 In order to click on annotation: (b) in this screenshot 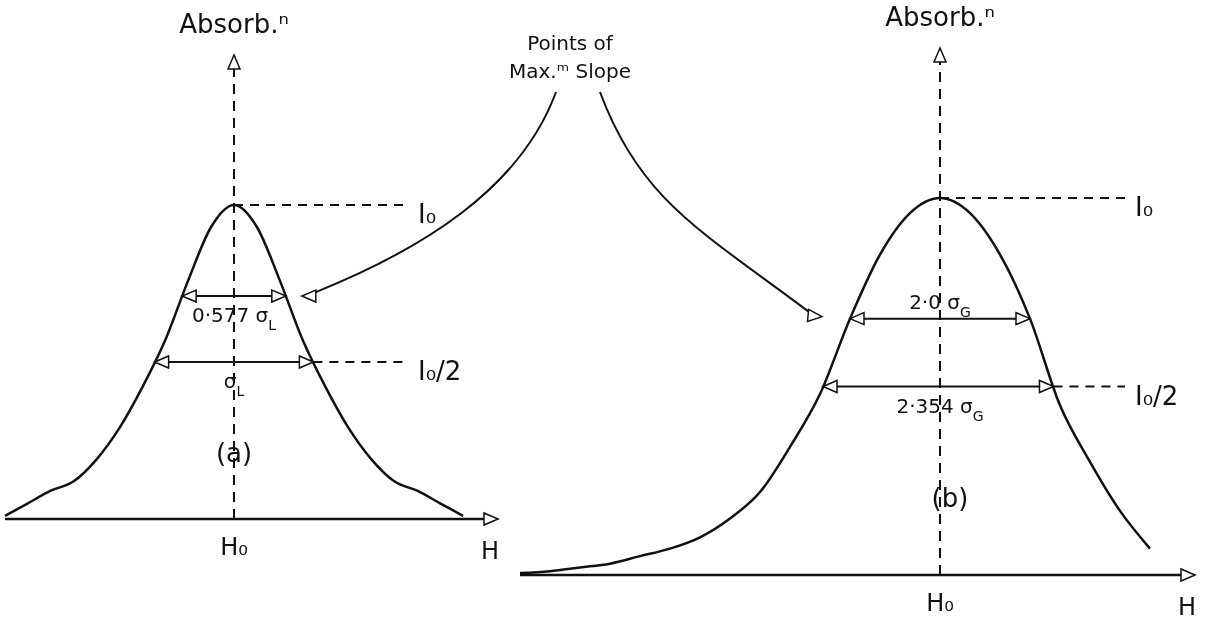, I will do `click(950, 498)`.